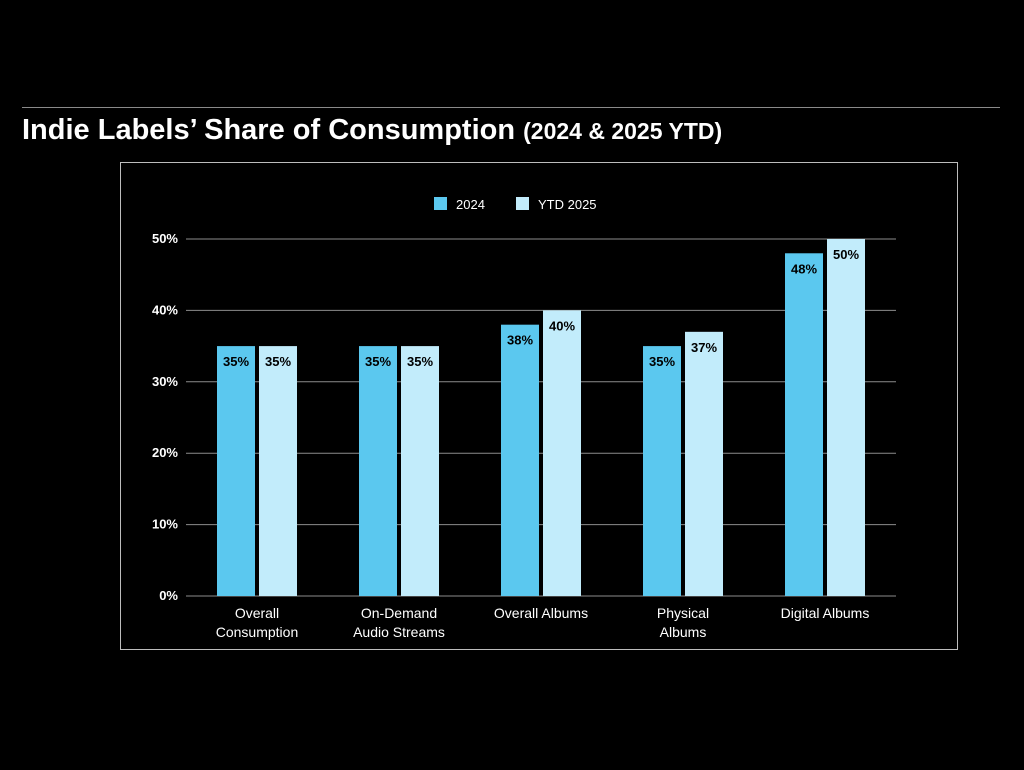 This screenshot has height=770, width=1024. What do you see at coordinates (257, 632) in the screenshot?
I see `x-tick-label: Consumption` at bounding box center [257, 632].